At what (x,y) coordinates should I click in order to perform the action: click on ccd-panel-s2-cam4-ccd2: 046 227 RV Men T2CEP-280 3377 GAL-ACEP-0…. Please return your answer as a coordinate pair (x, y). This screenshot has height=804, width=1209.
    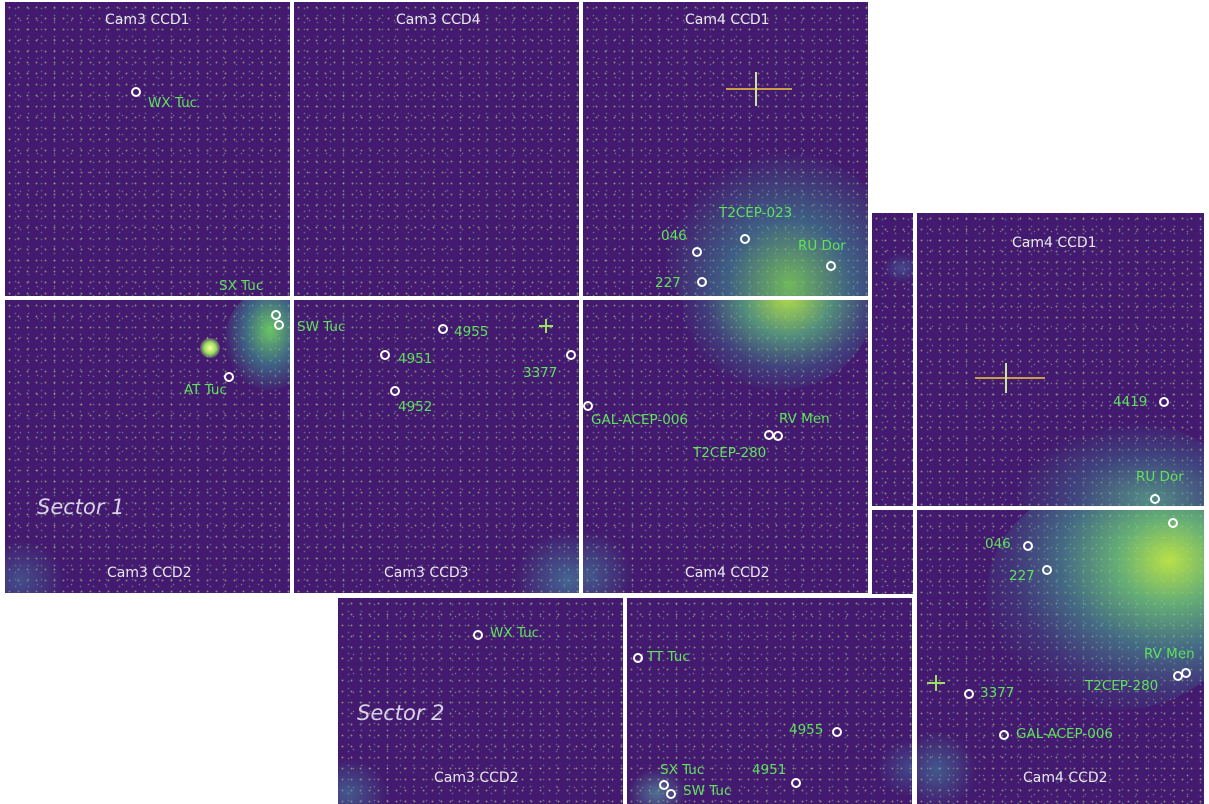
    Looking at the image, I should click on (1060, 657).